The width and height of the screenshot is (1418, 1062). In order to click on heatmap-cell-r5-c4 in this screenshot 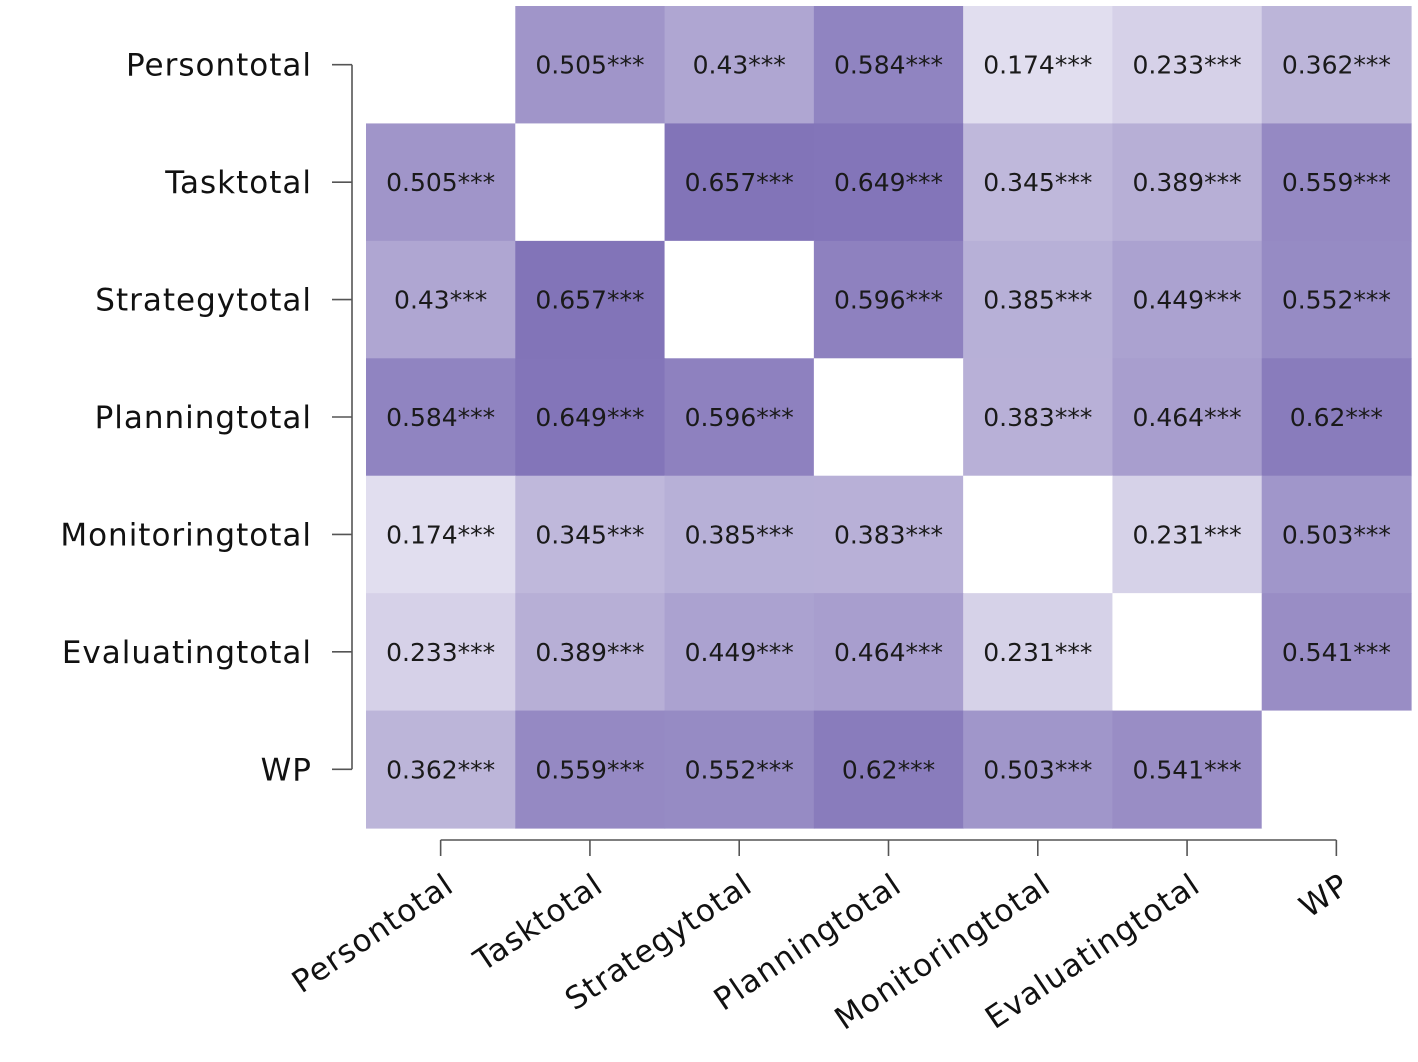, I will do `click(1038, 652)`.